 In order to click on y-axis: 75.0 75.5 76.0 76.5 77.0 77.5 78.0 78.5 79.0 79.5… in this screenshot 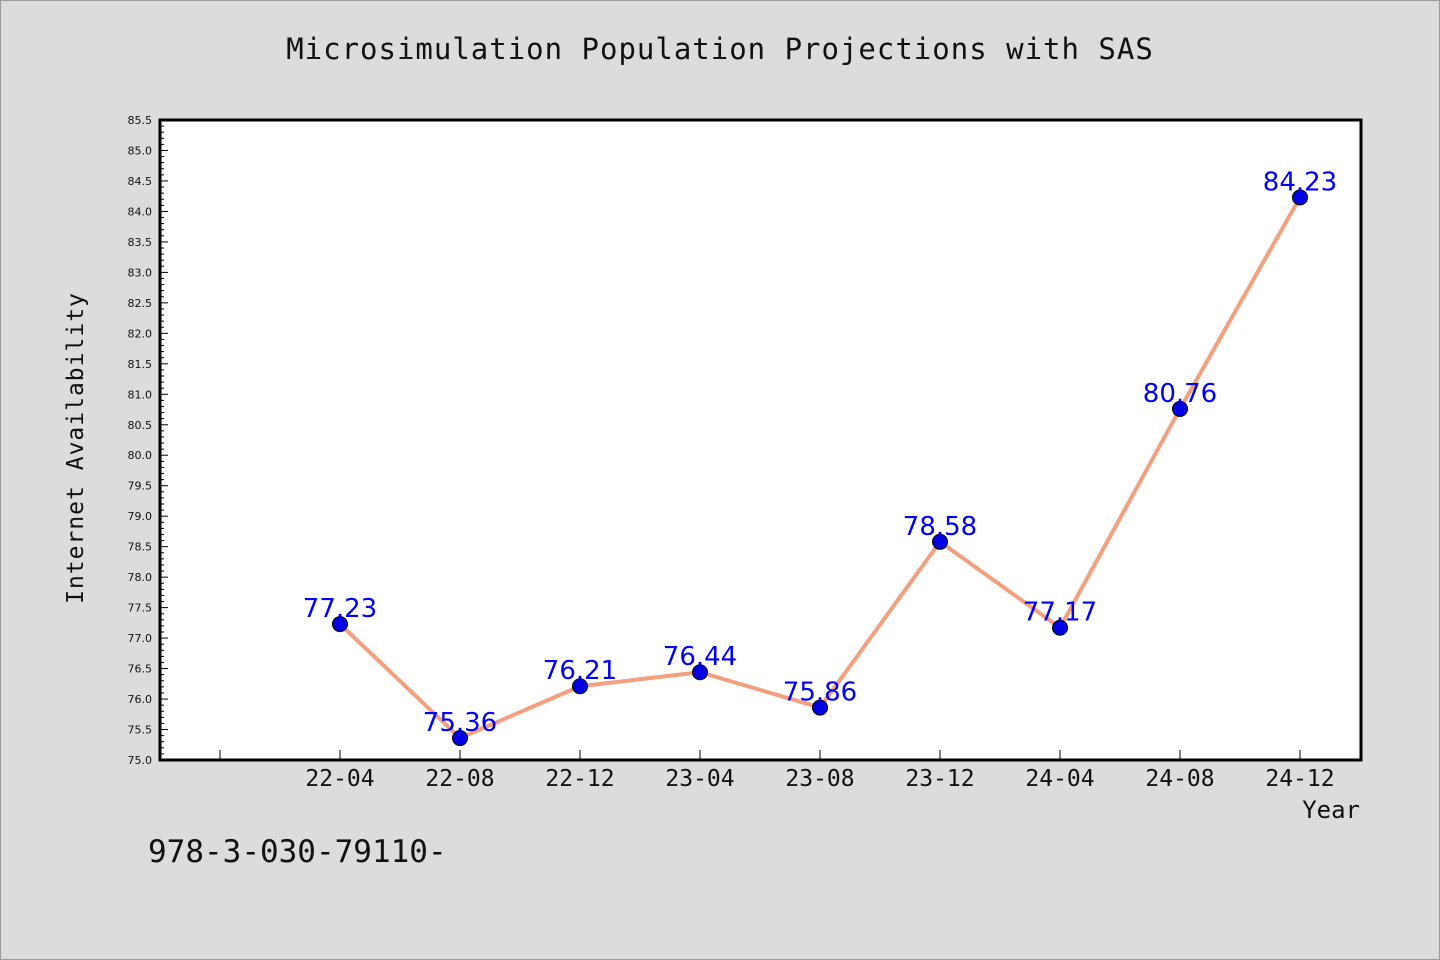, I will do `click(148, 440)`.